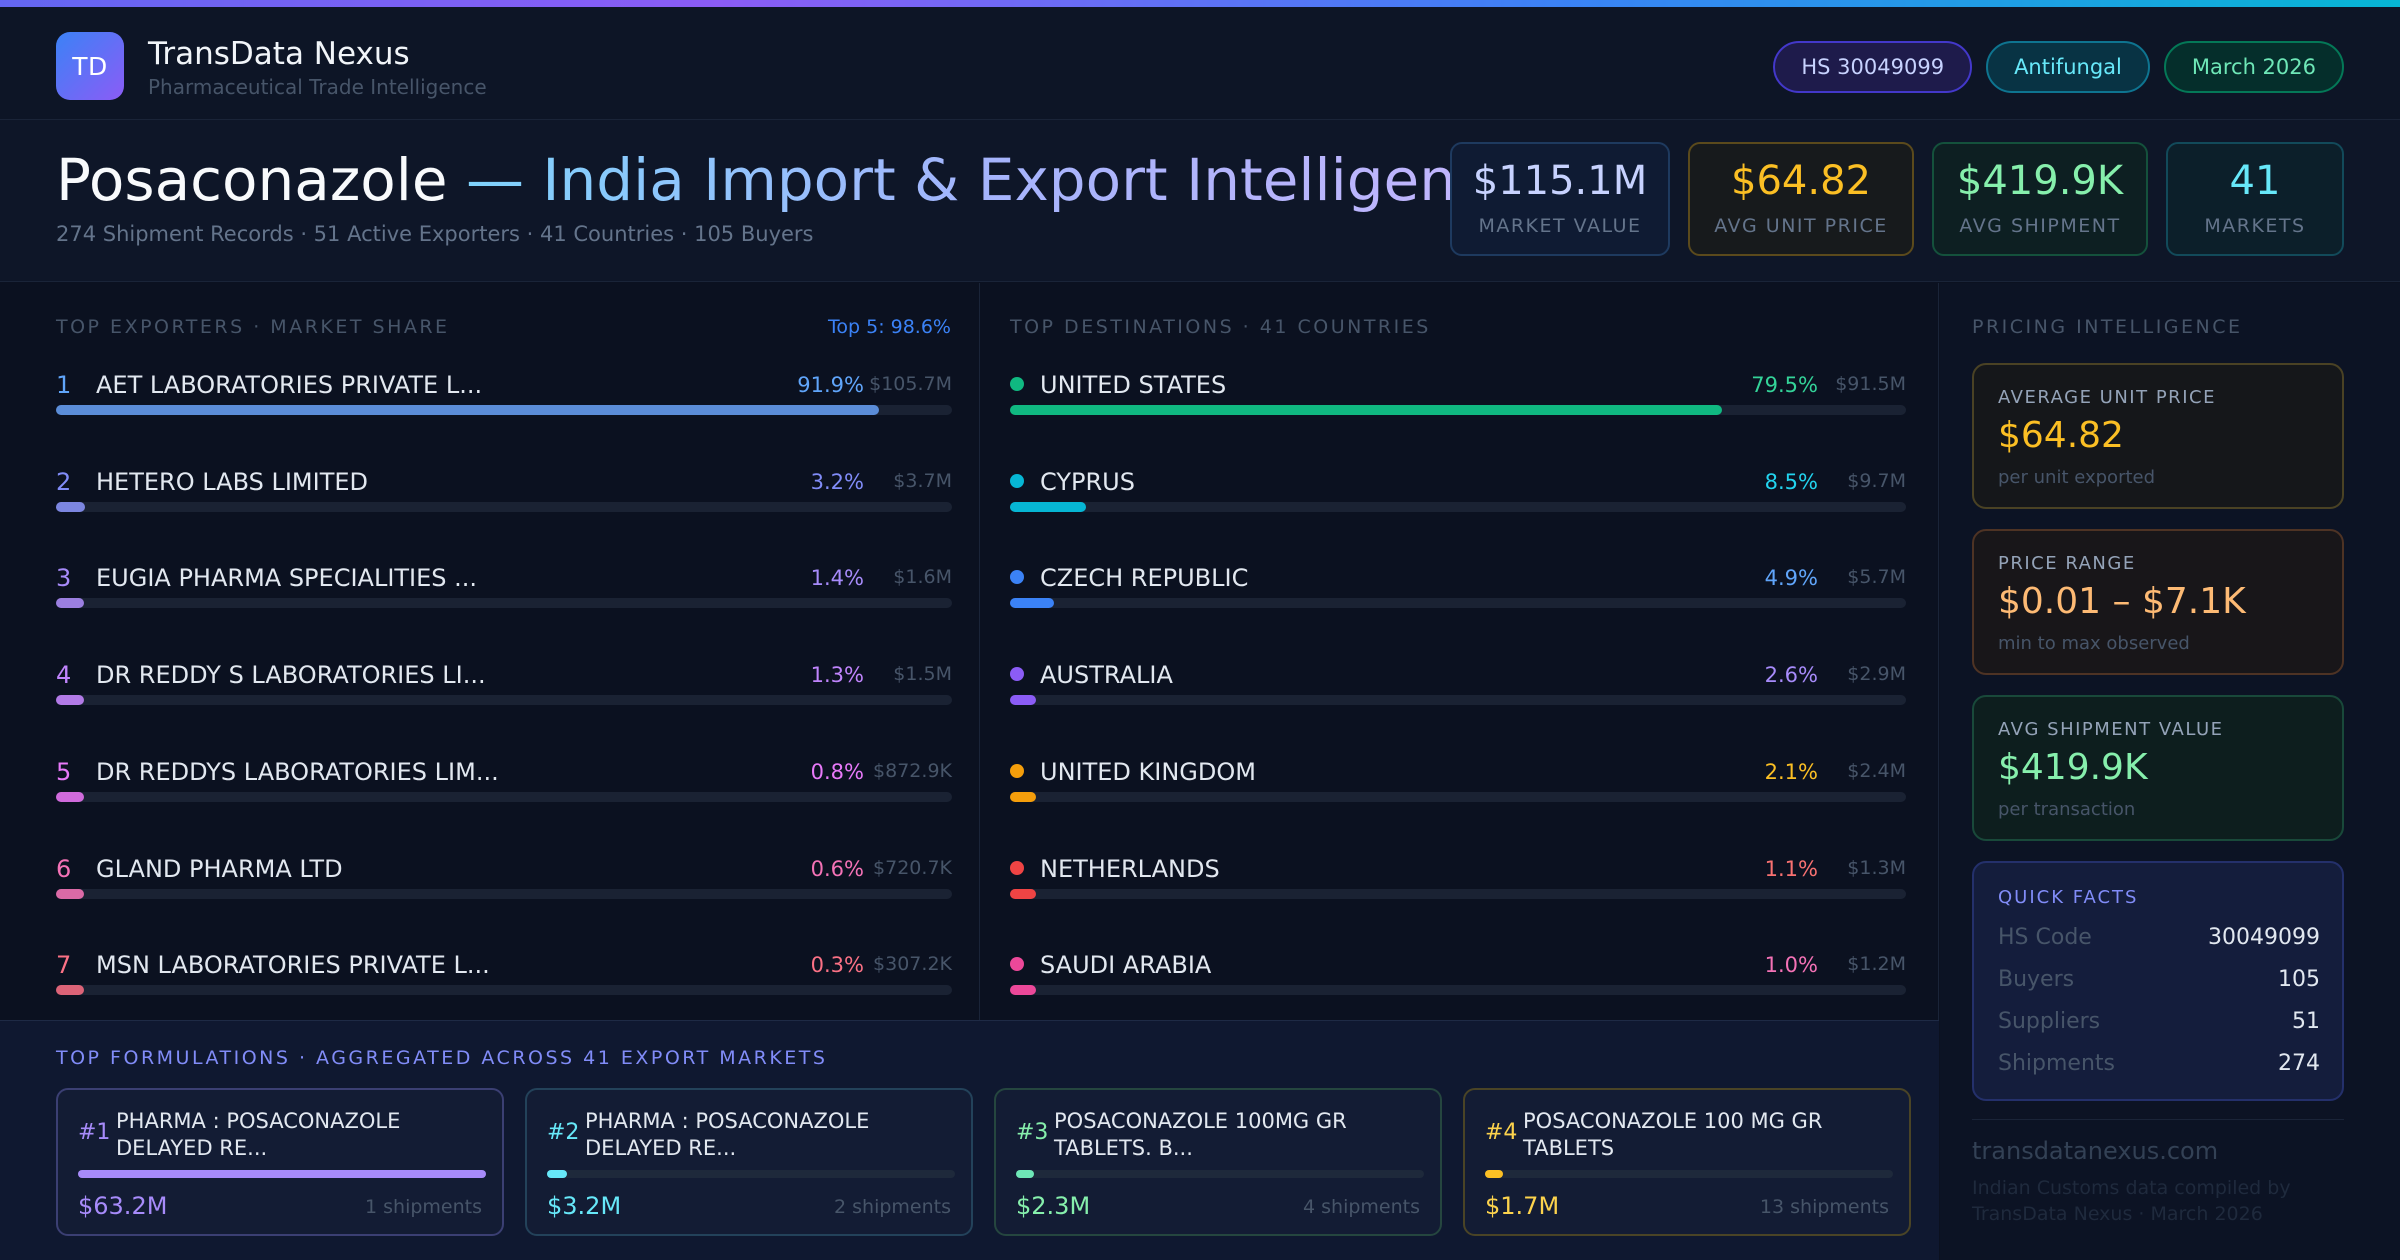 This screenshot has height=1260, width=2400. I want to click on kpi-market-value: $115.1M MARKET VALUE, so click(1560, 199).